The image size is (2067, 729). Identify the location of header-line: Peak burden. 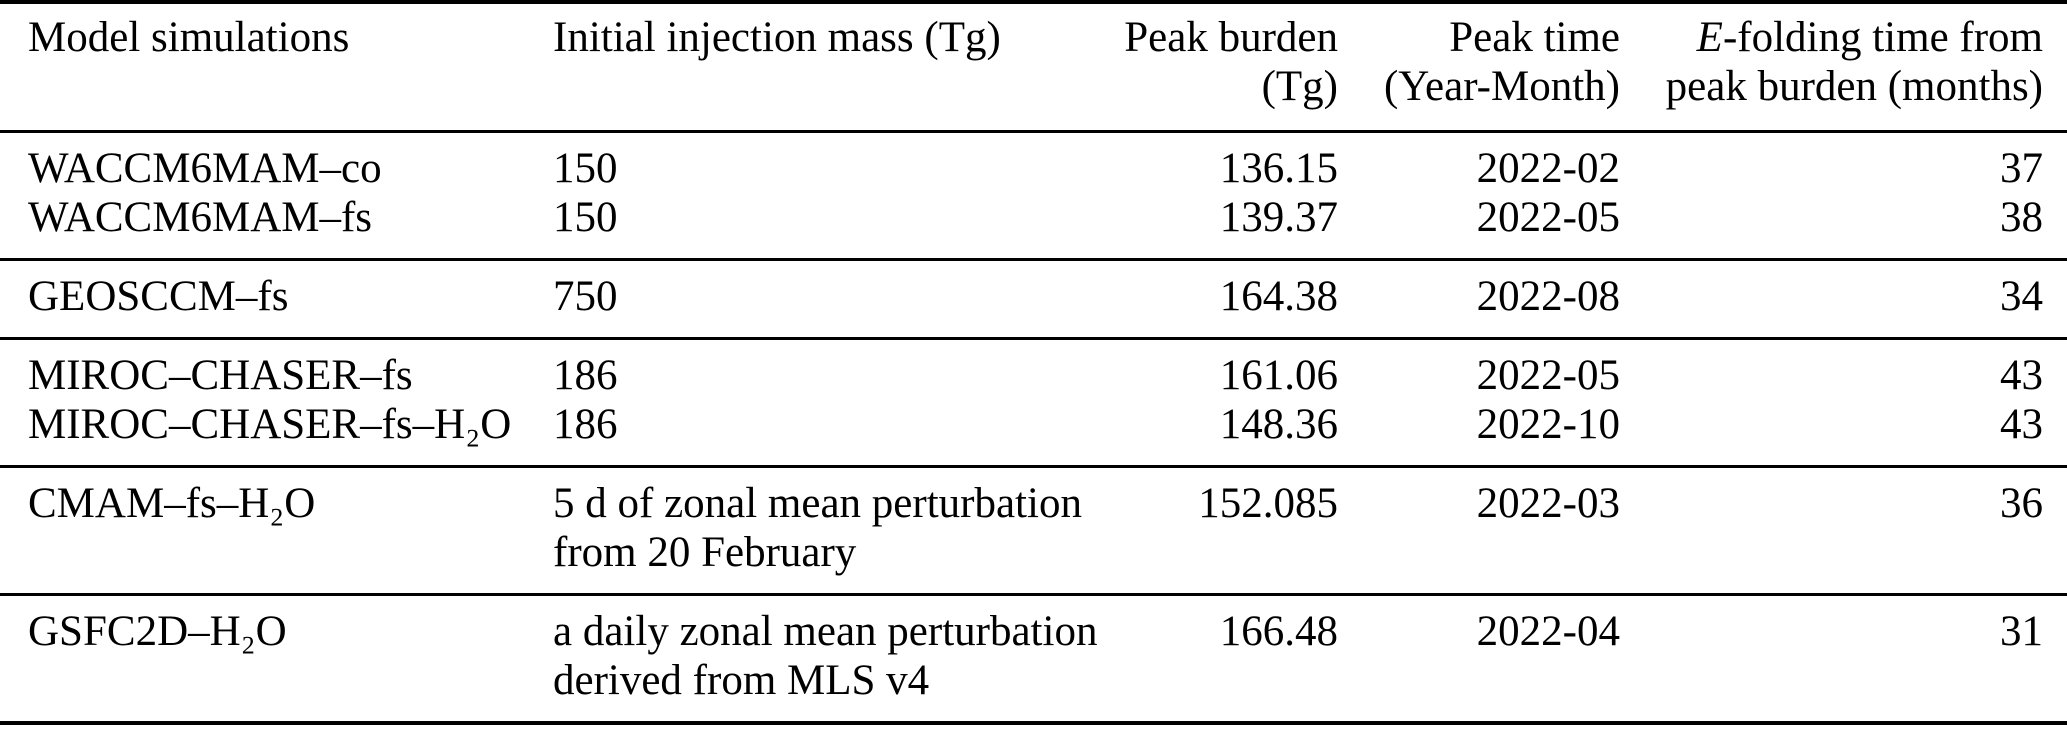
(1231, 37).